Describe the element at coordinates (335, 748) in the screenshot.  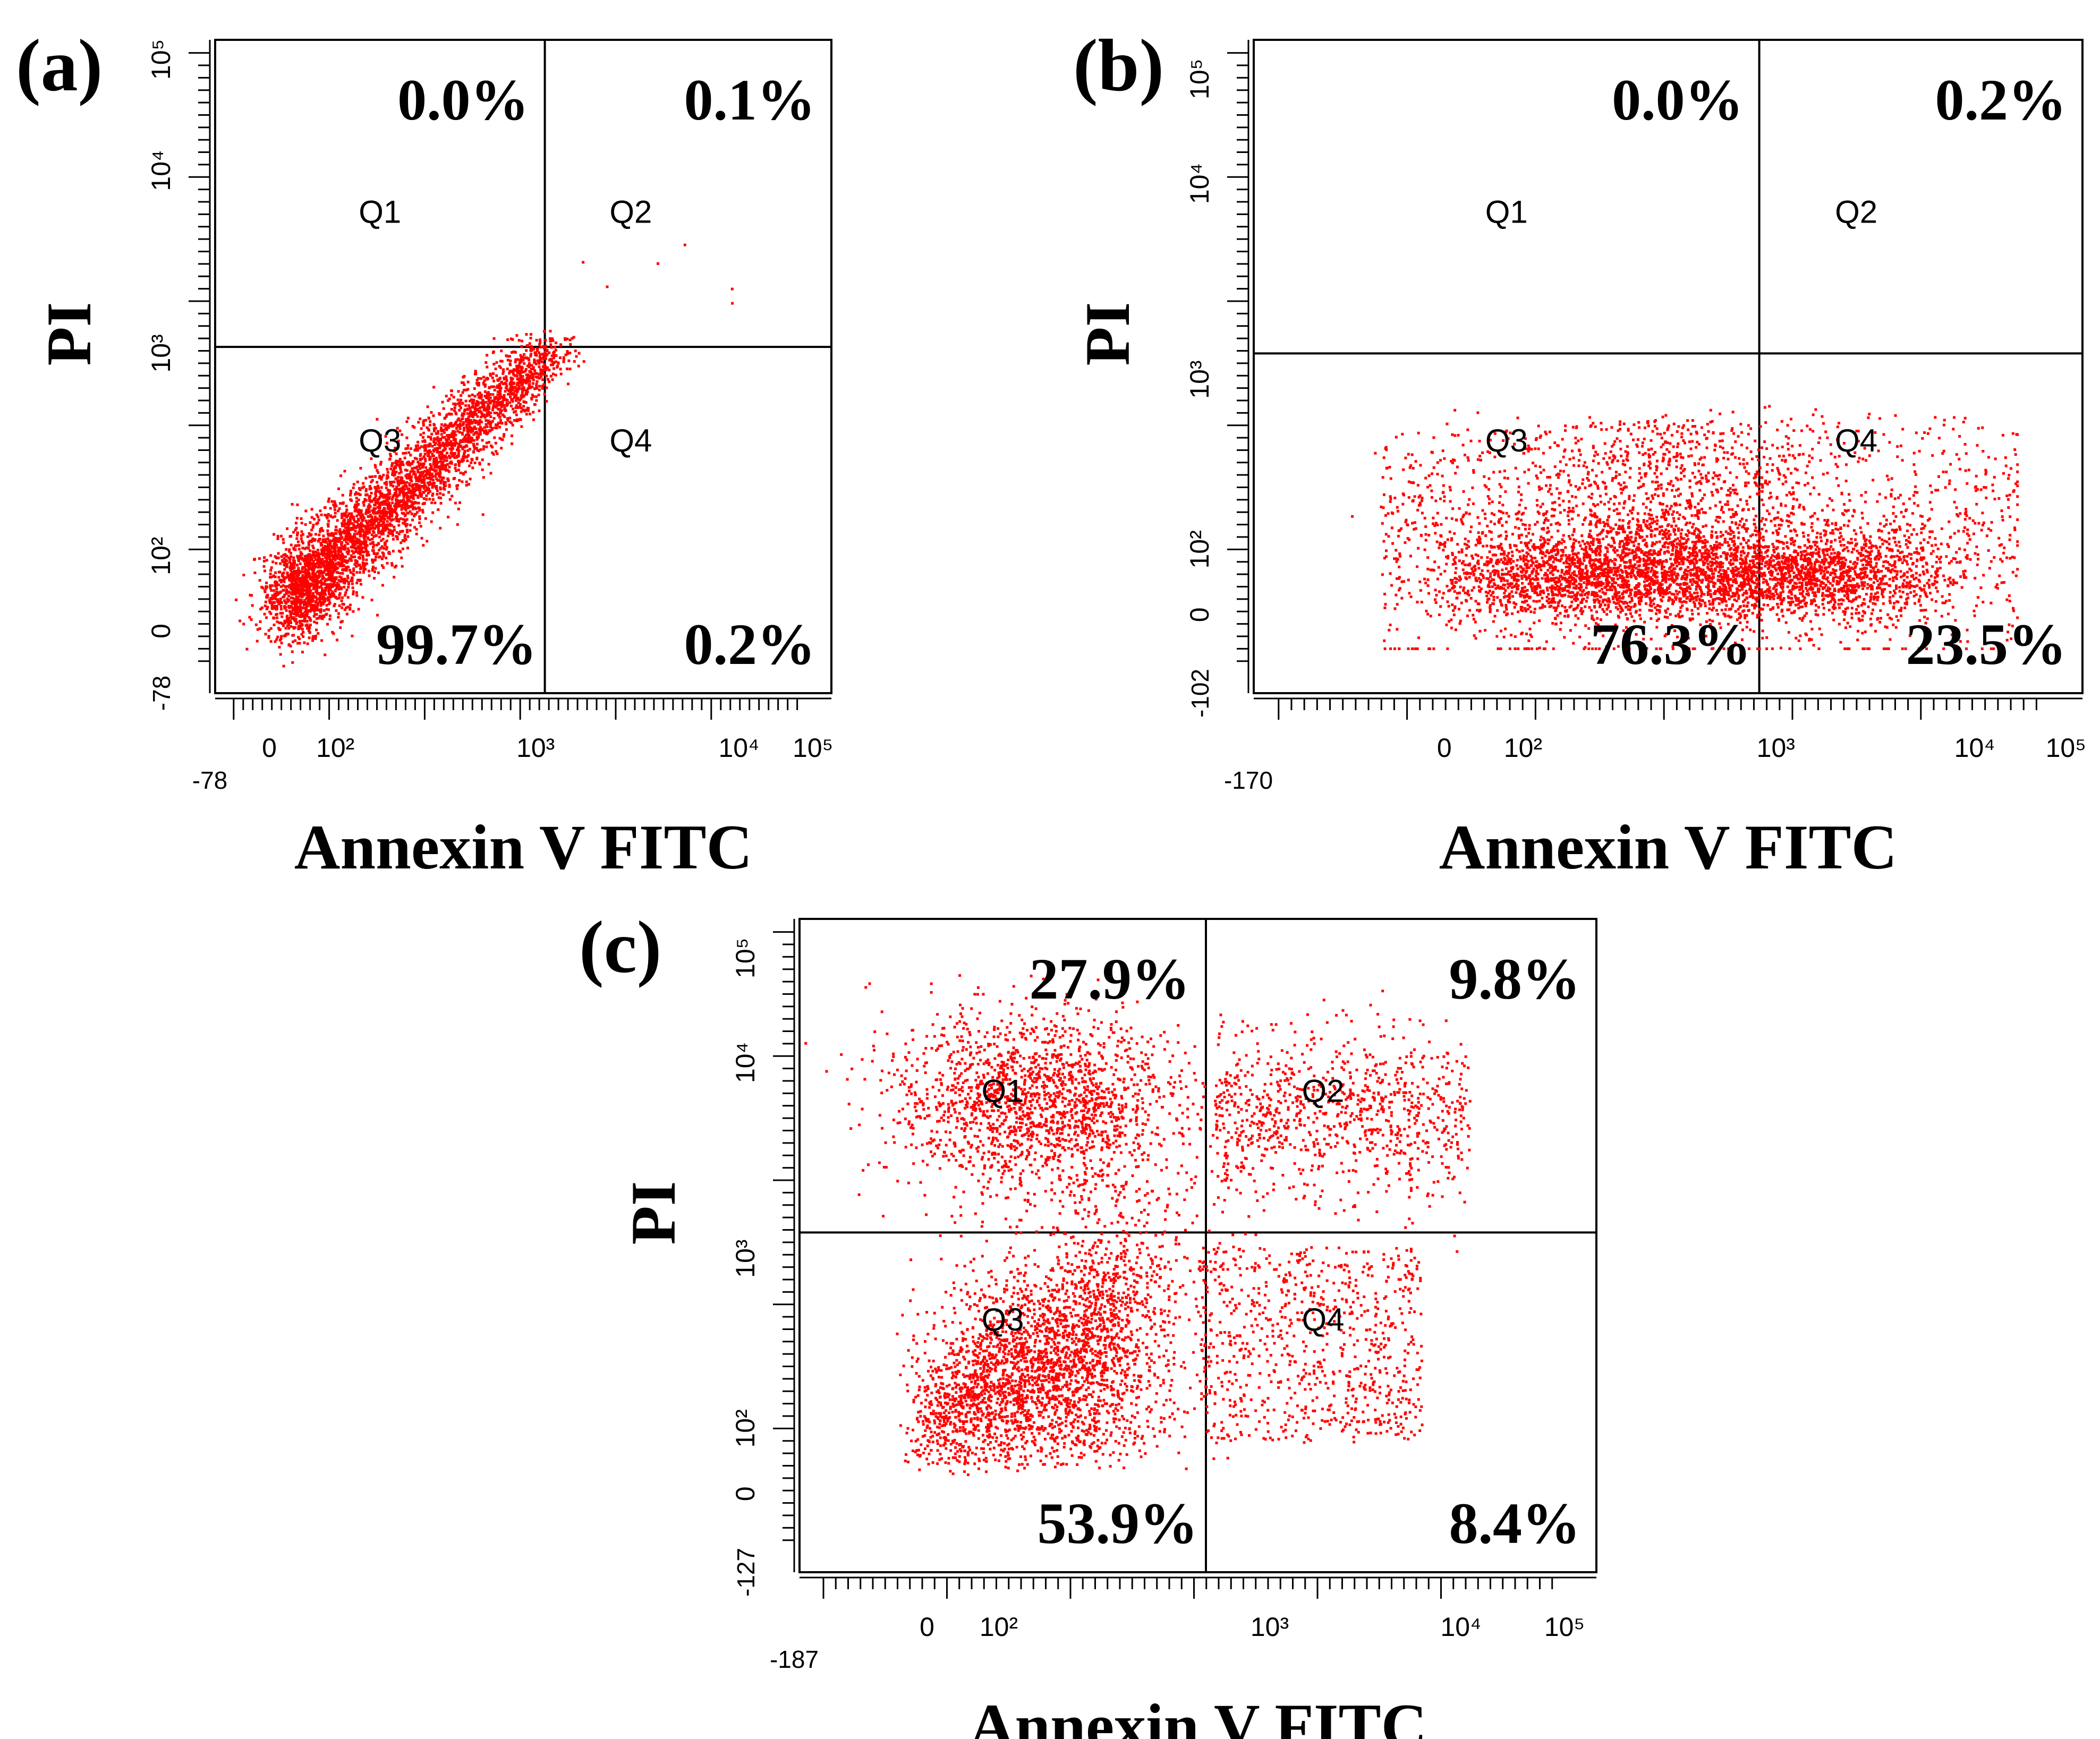
I see `x-tick-label: 10²` at that location.